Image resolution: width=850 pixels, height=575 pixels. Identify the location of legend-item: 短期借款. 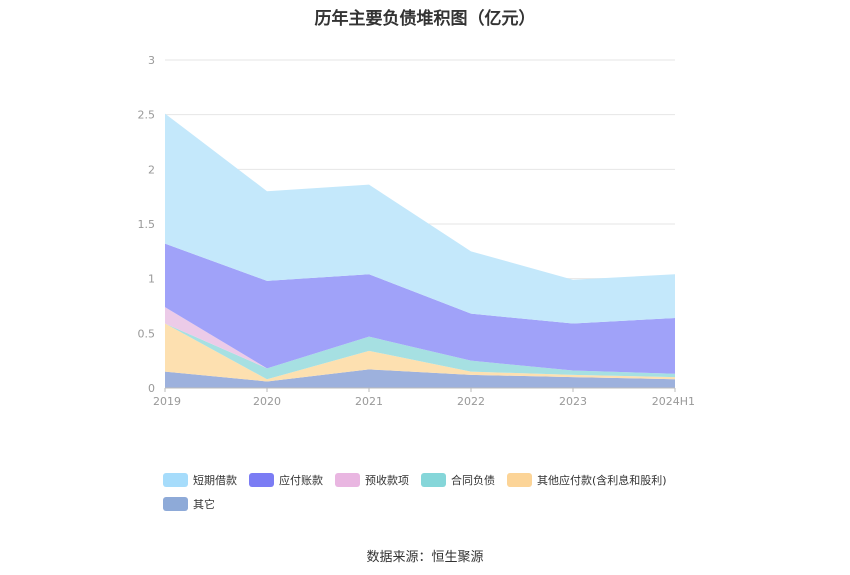
(200, 480).